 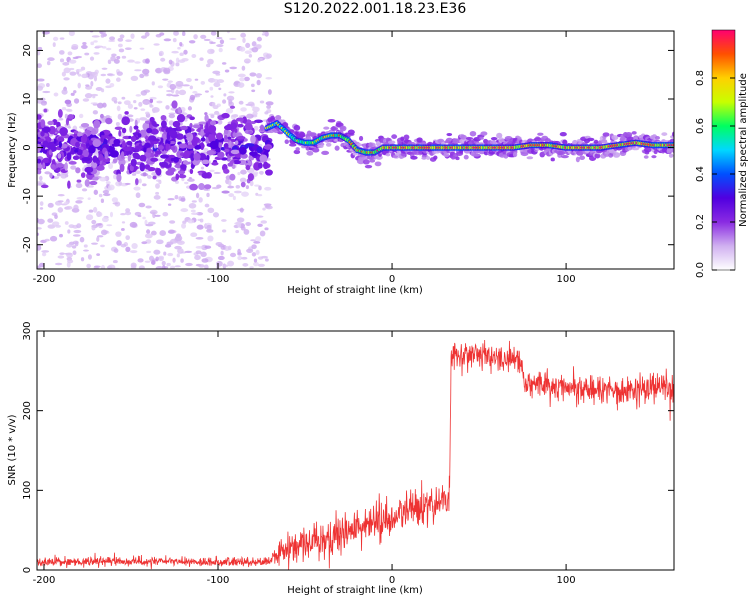 I want to click on colorbar-tick-label: 0.2, so click(x=700, y=222).